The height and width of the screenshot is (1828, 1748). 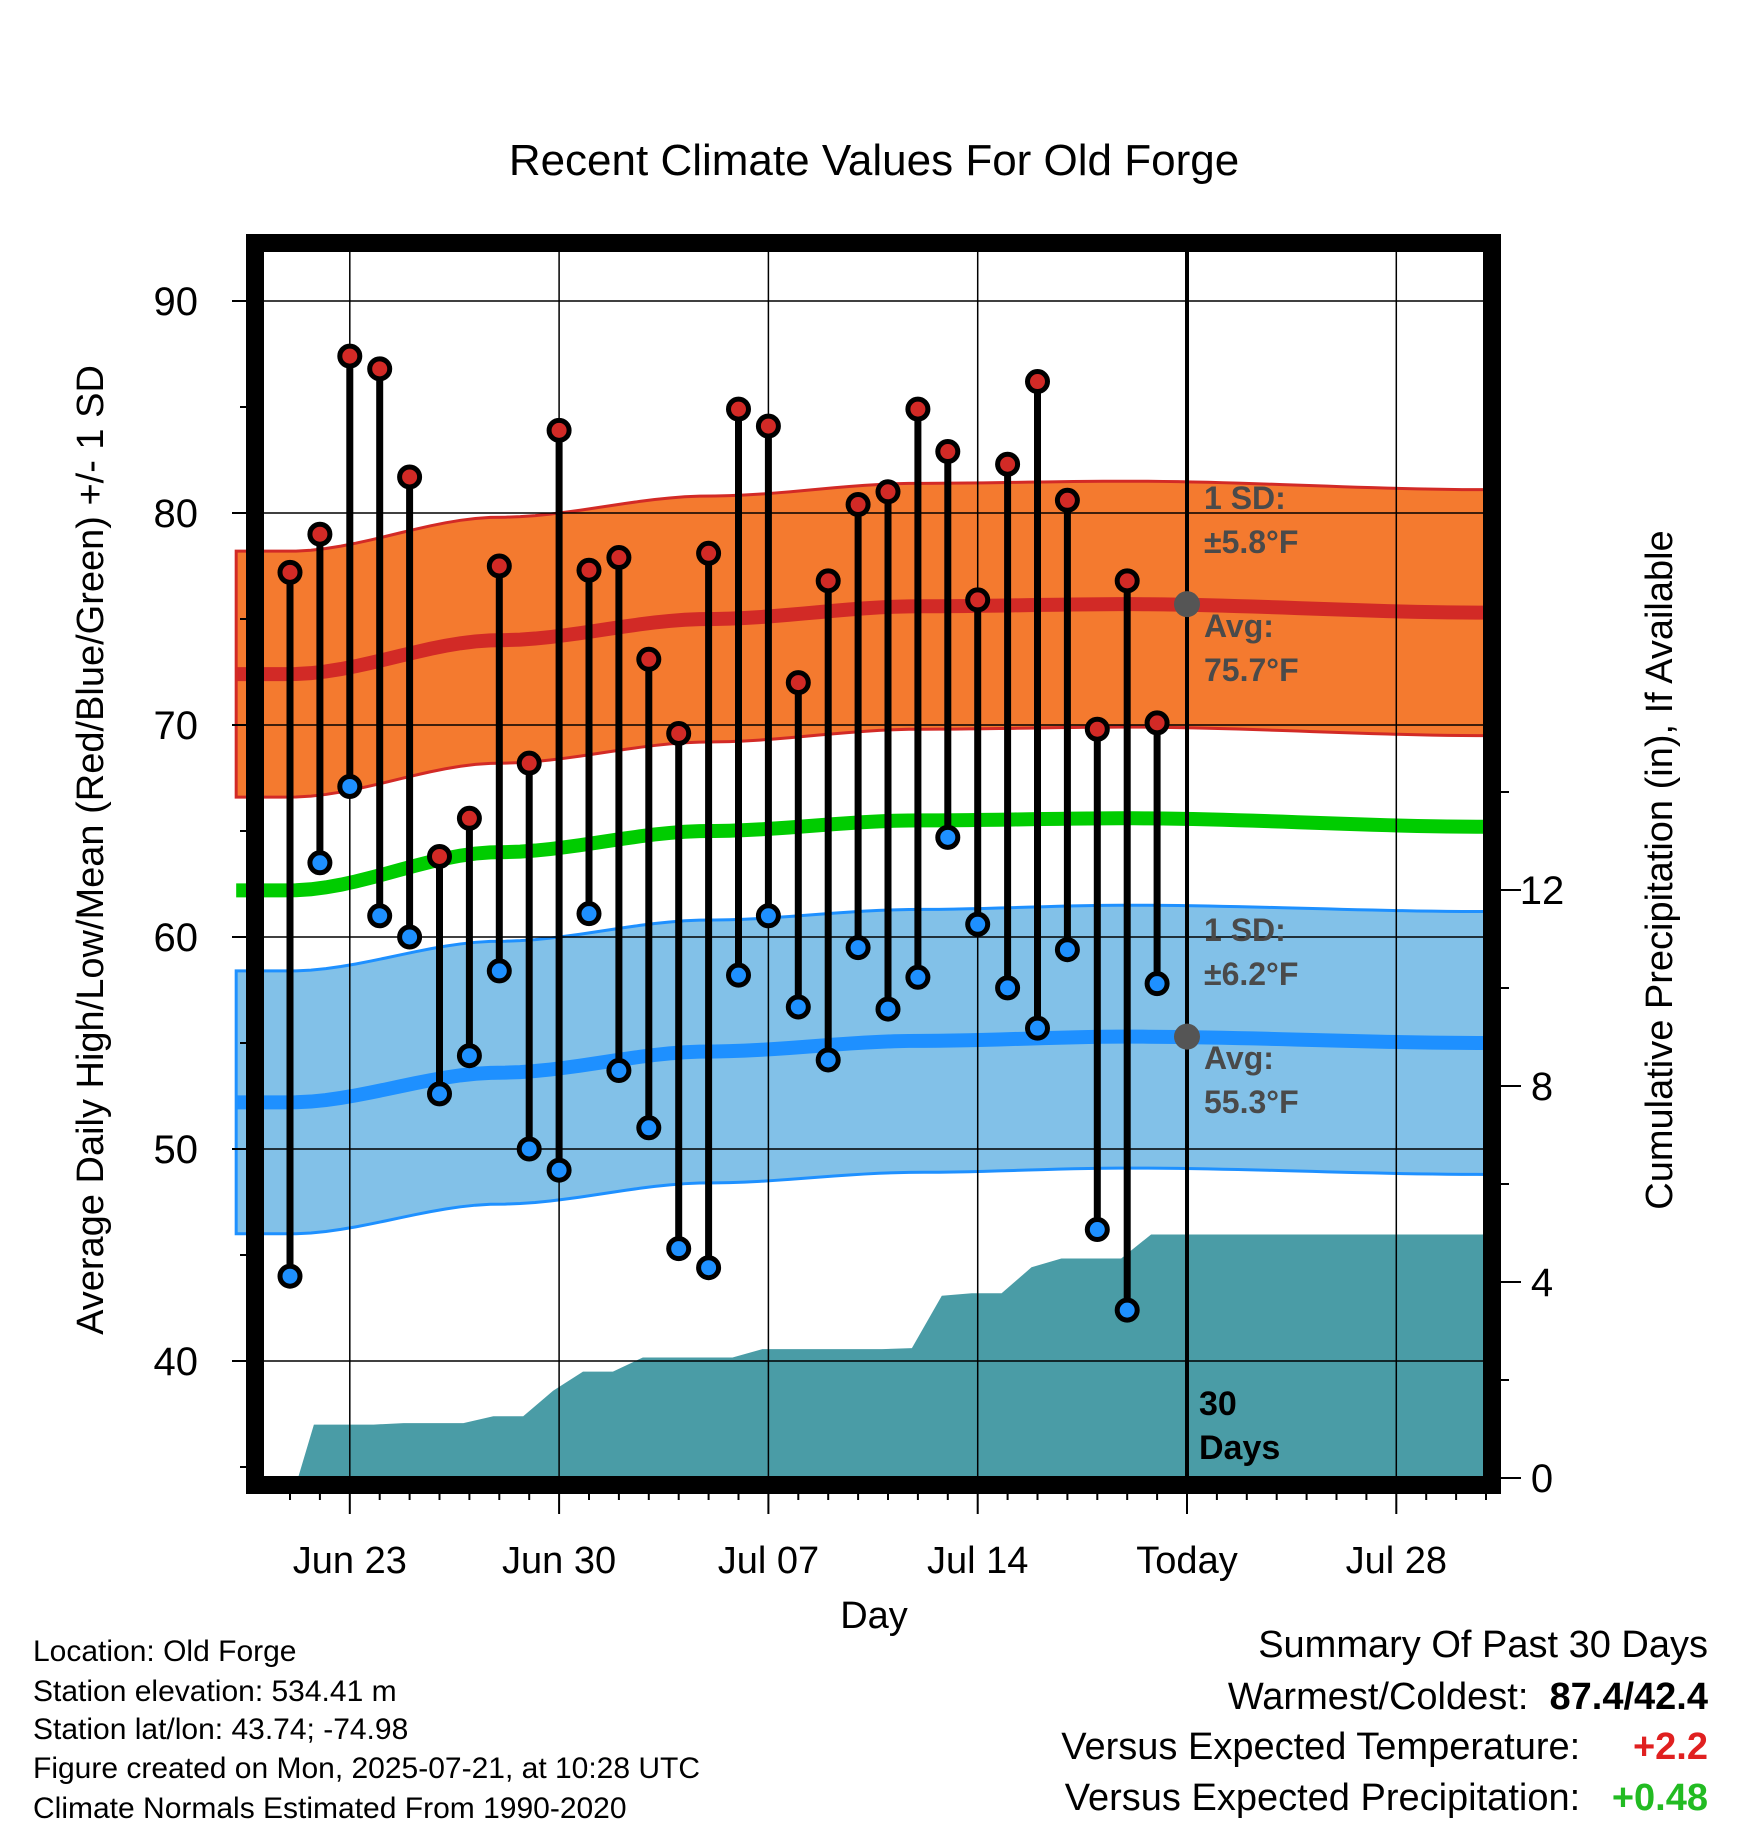 What do you see at coordinates (874, 160) in the screenshot?
I see `chart-title: Recent Climate Values For Old Forge` at bounding box center [874, 160].